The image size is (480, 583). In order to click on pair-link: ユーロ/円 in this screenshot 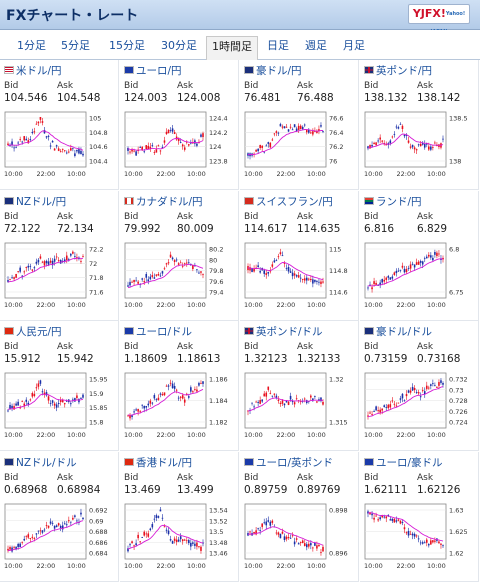, I will do `click(153, 70)`.